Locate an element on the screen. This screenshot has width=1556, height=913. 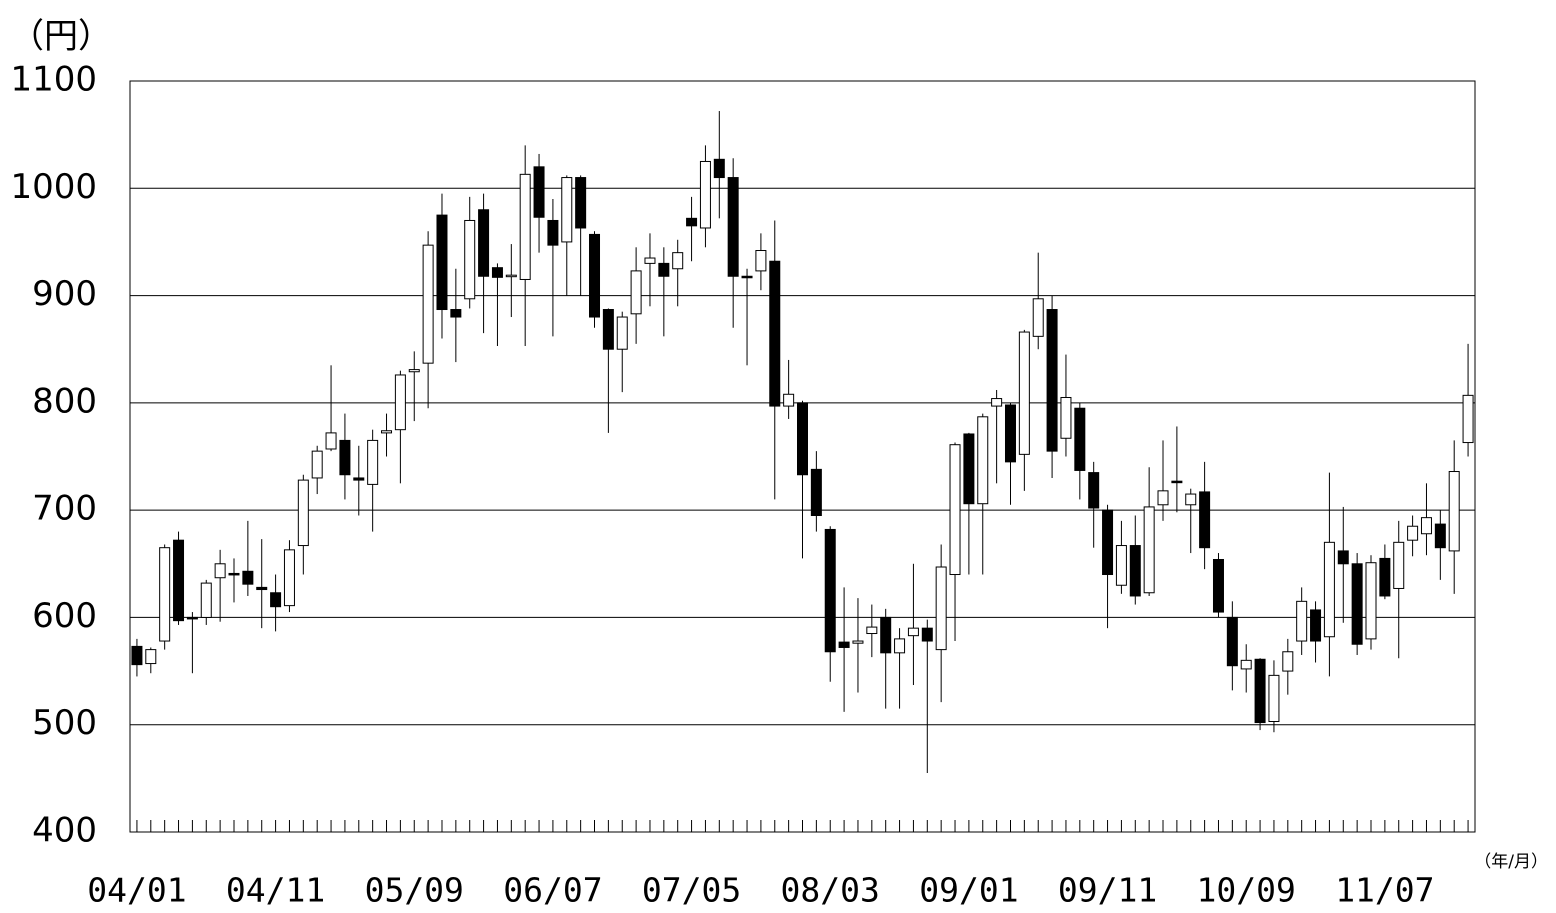
x-tick-label: 11/07 is located at coordinates (1384, 890).